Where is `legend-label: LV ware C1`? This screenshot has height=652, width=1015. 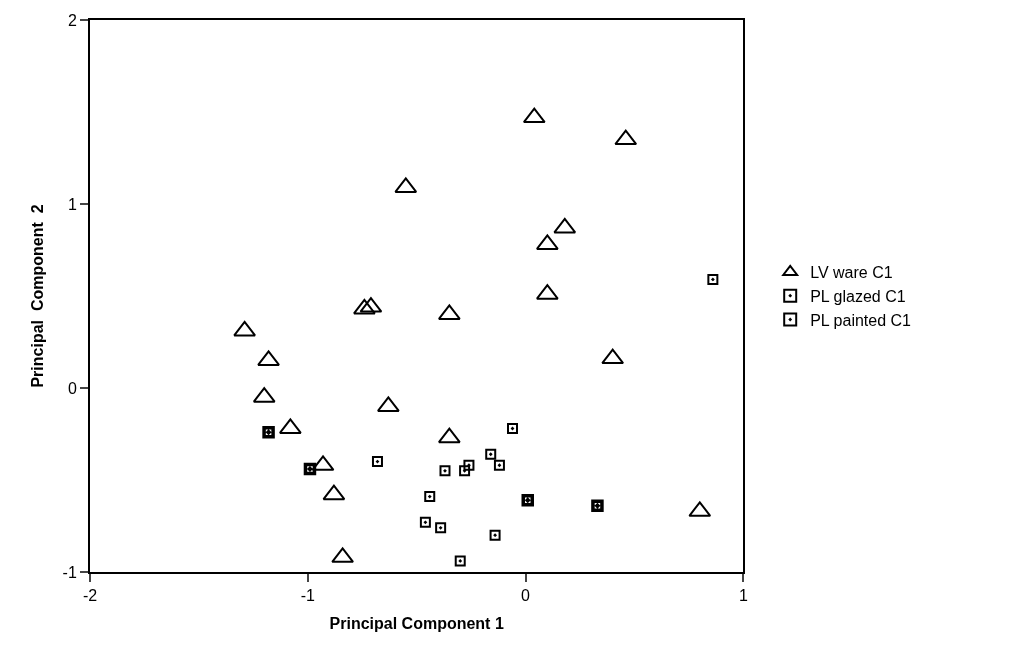 legend-label: LV ware C1 is located at coordinates (851, 273).